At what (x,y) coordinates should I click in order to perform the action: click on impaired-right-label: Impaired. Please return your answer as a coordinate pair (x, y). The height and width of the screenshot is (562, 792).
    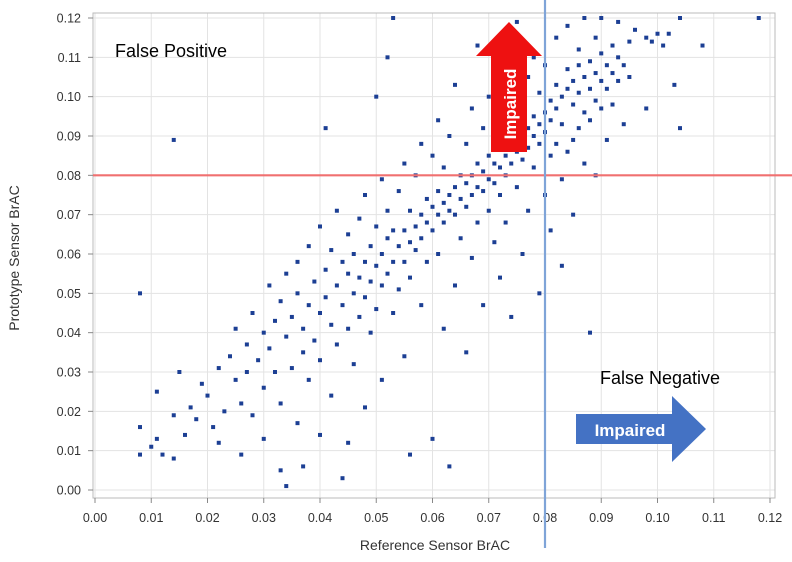
    Looking at the image, I should click on (630, 430).